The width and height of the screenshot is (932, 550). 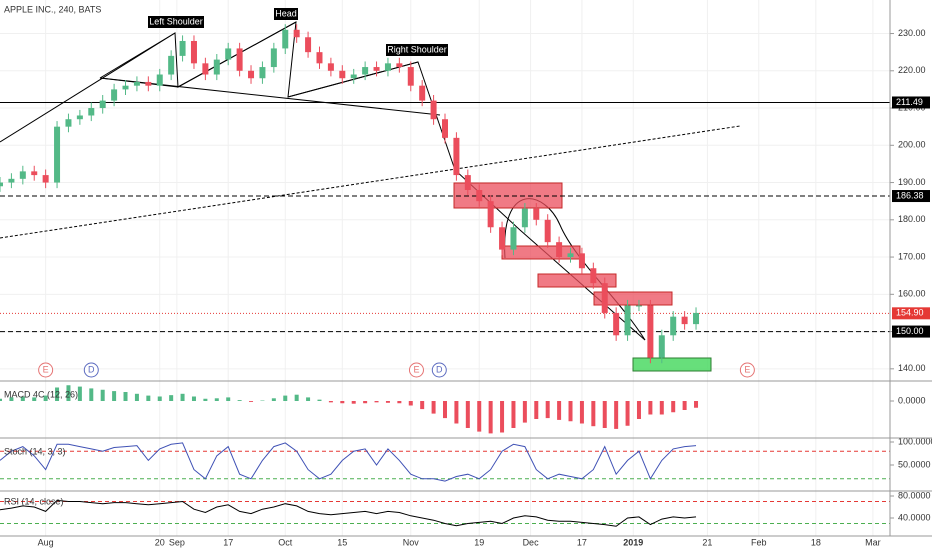 What do you see at coordinates (52, 9) in the screenshot?
I see `chart-title: APPLE INC., 240, BATS` at bounding box center [52, 9].